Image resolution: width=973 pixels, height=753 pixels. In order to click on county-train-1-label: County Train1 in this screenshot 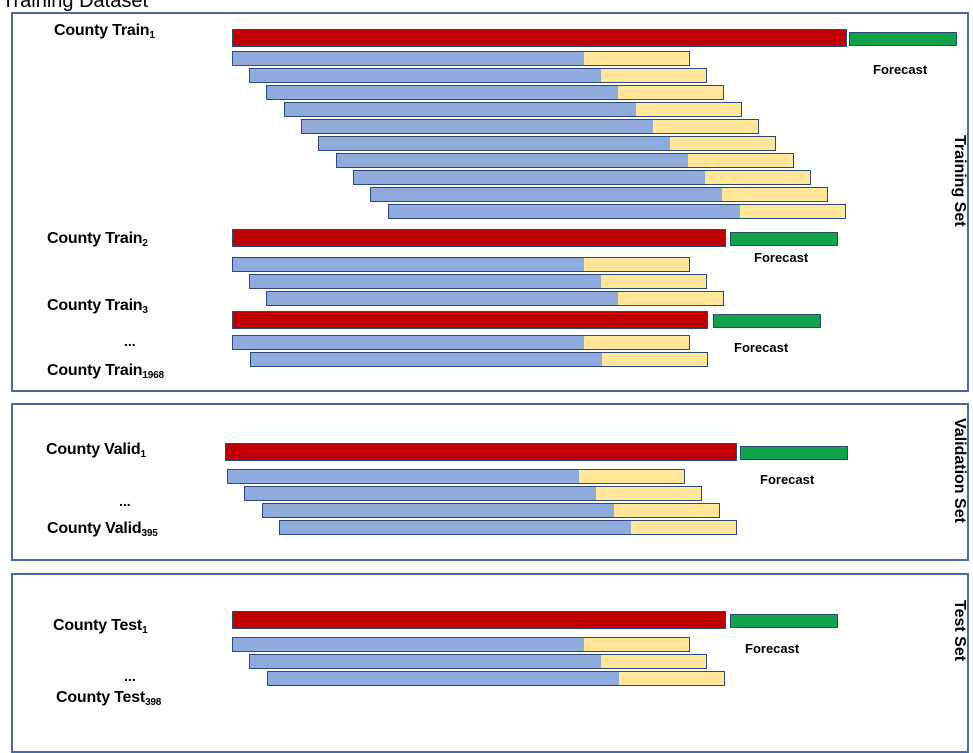, I will do `click(104, 31)`.